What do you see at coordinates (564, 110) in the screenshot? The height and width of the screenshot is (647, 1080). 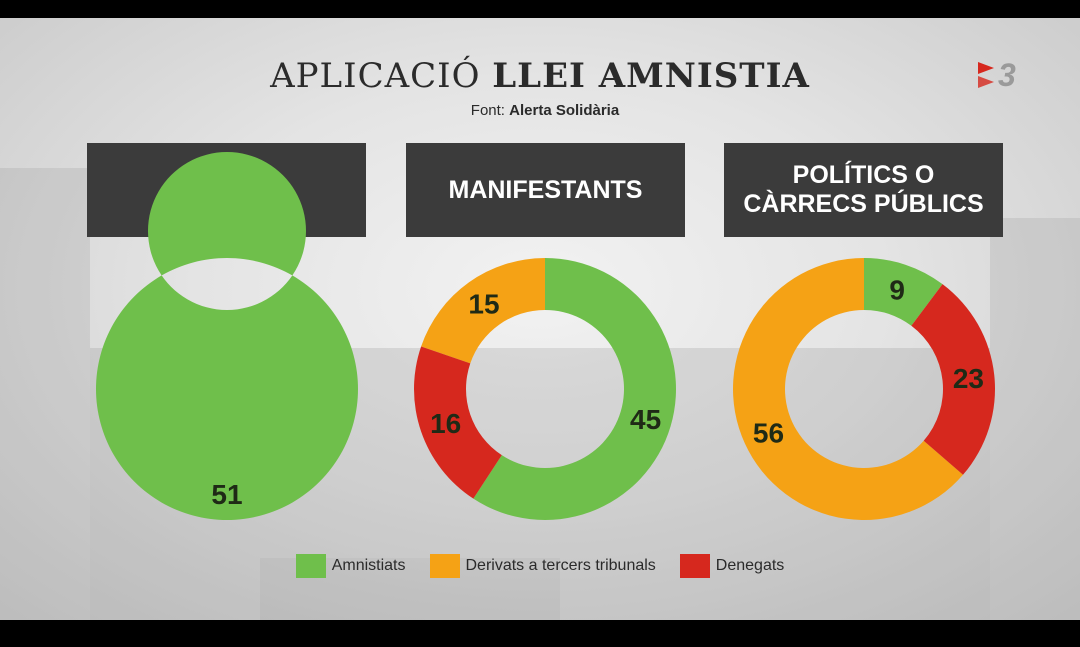 I see `source-name: Alerta Solidària` at bounding box center [564, 110].